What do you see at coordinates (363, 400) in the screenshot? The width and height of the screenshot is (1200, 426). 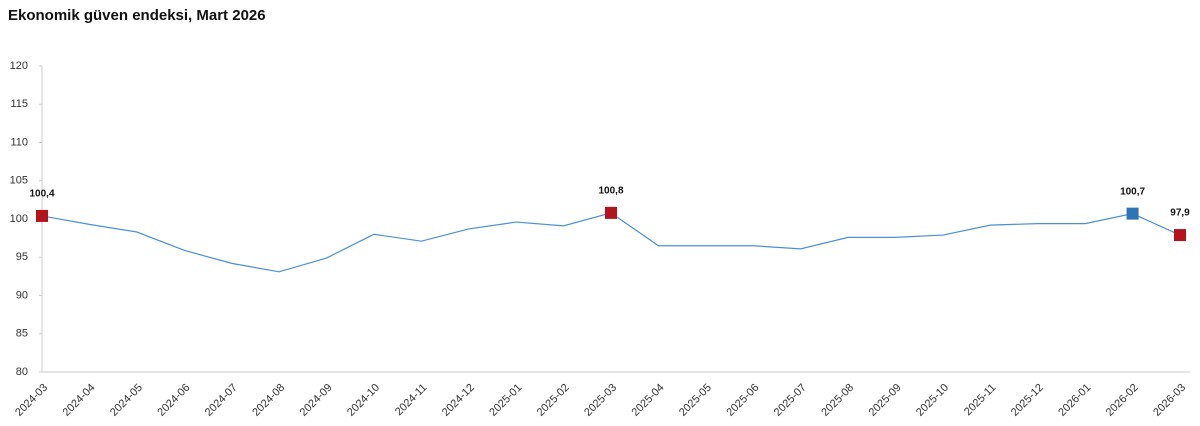 I see `x-tick-label: 2024-10` at bounding box center [363, 400].